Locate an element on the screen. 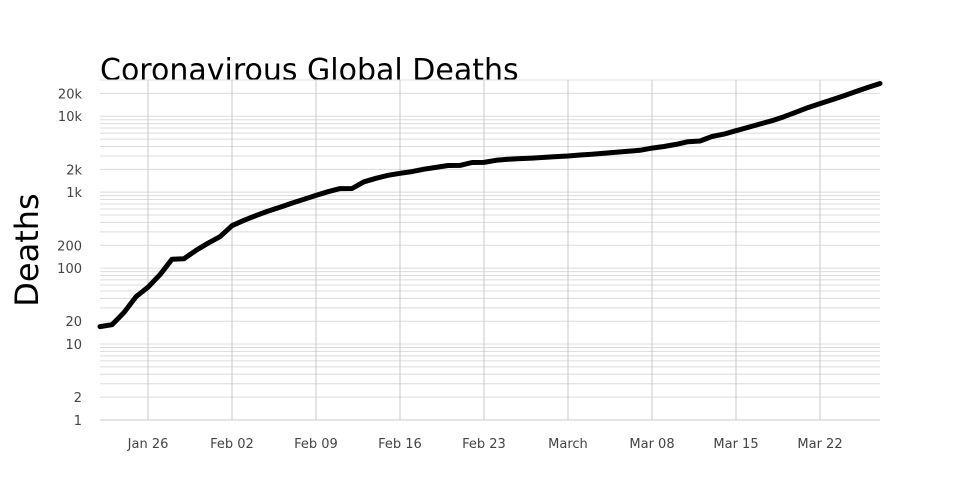 The width and height of the screenshot is (960, 500). x-tick-label: March is located at coordinates (568, 444).